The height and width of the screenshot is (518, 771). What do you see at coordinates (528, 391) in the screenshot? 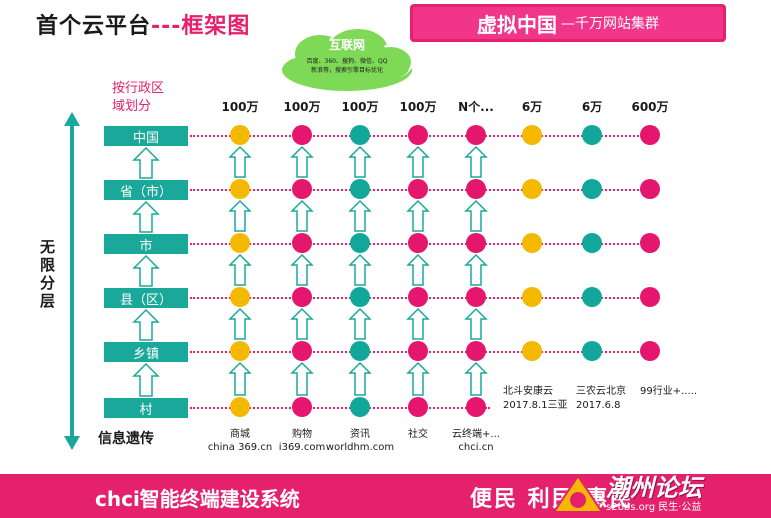
I see `project-name: 北斗安康云` at bounding box center [528, 391].